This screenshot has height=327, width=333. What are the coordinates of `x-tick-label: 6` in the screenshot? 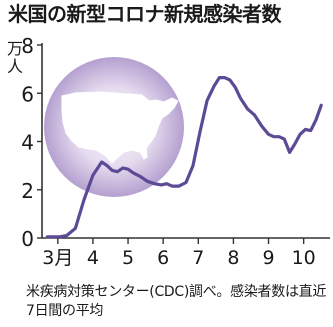 It's located at (163, 258).